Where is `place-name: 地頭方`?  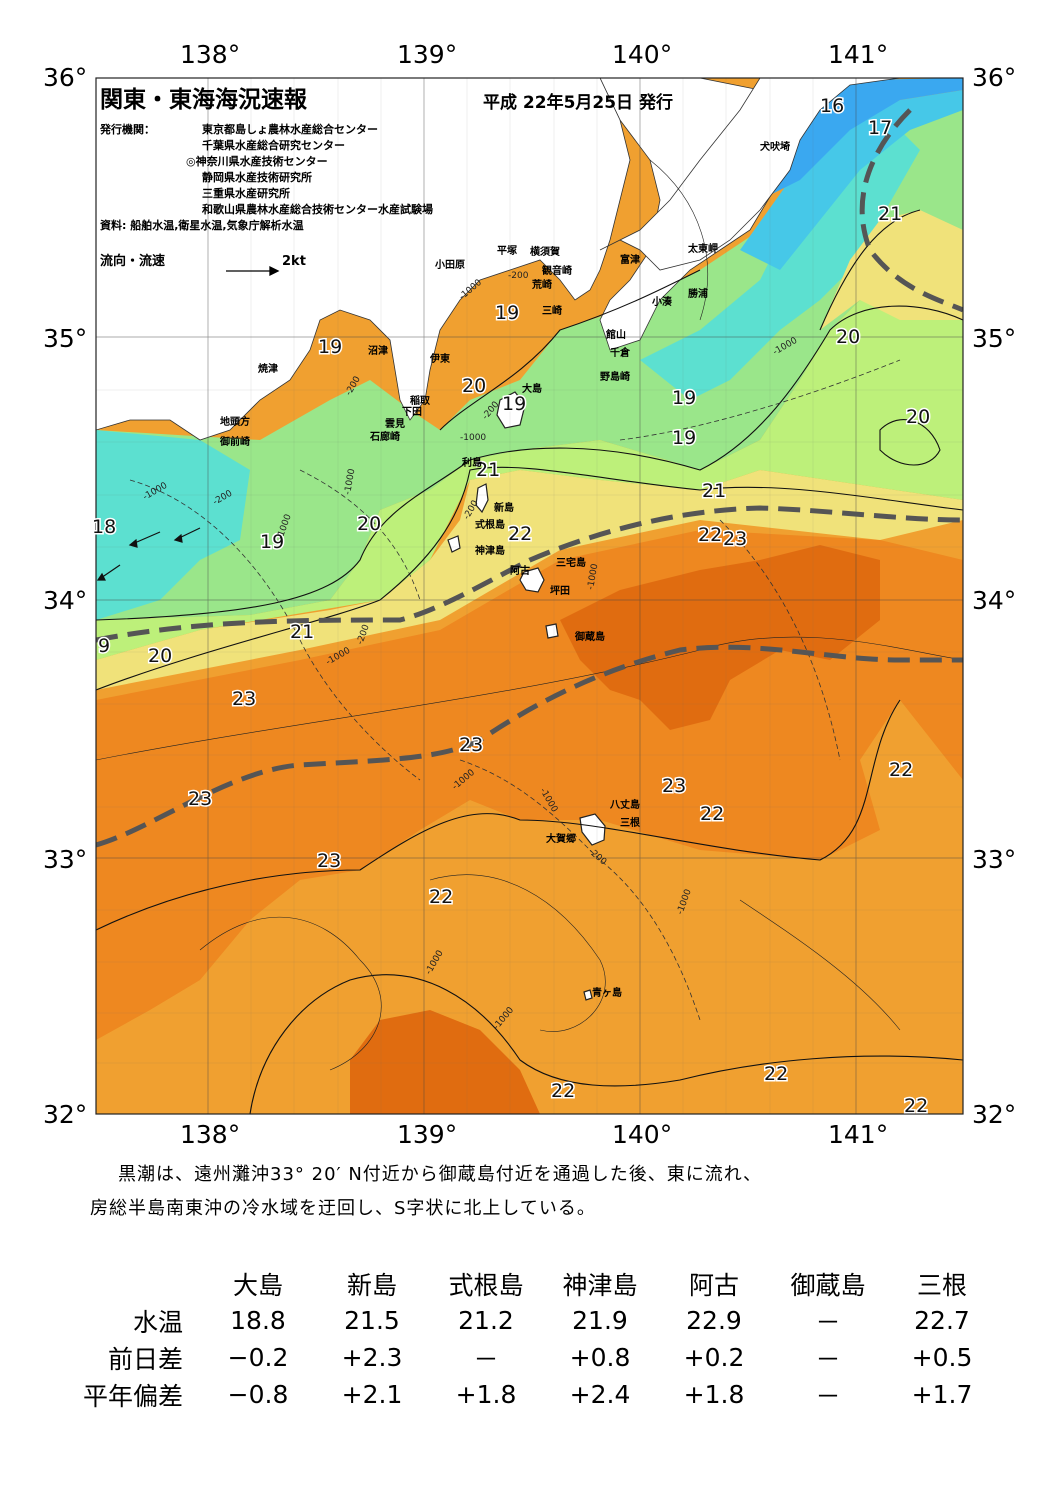 place-name: 地頭方 is located at coordinates (235, 421).